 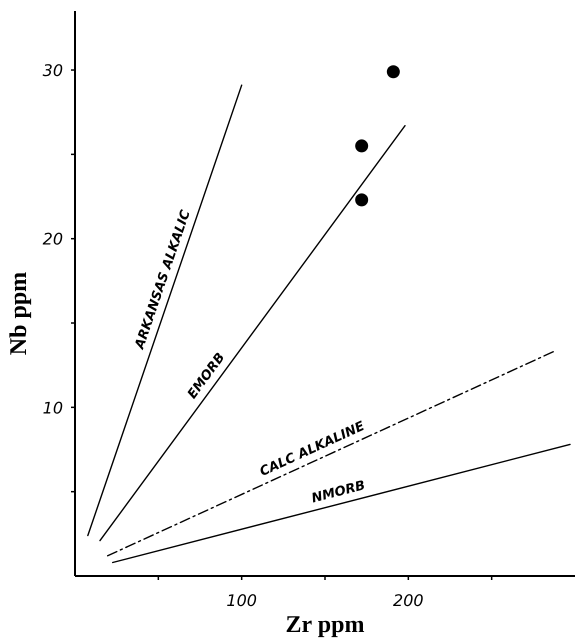 What do you see at coordinates (52, 70) in the screenshot?
I see `y-tick-label: 30` at bounding box center [52, 70].